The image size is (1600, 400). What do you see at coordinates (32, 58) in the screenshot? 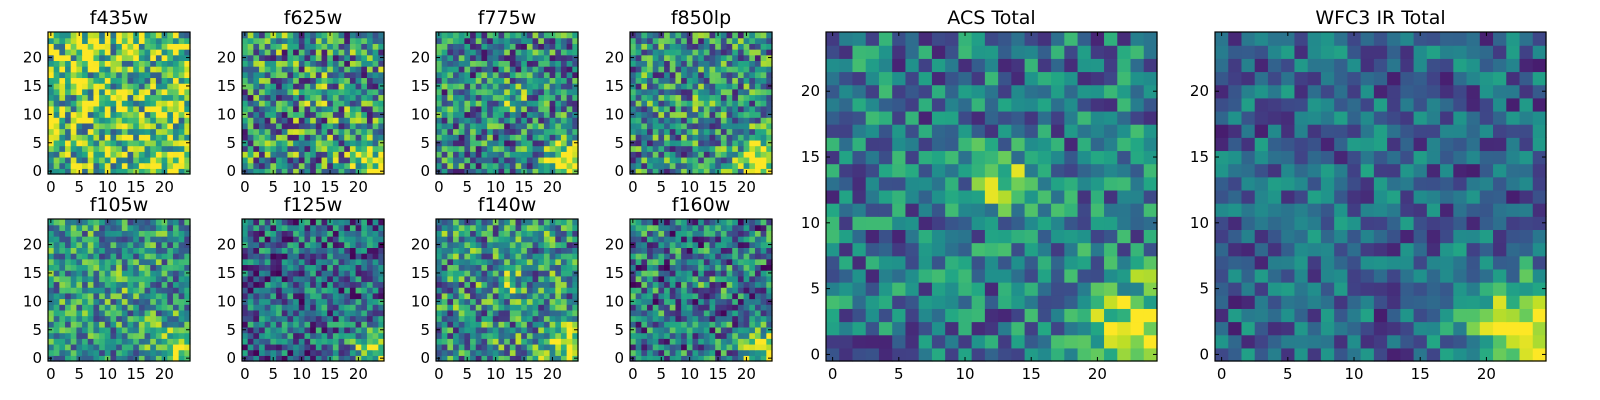
I see `y-tick-label: 20` at bounding box center [32, 58].